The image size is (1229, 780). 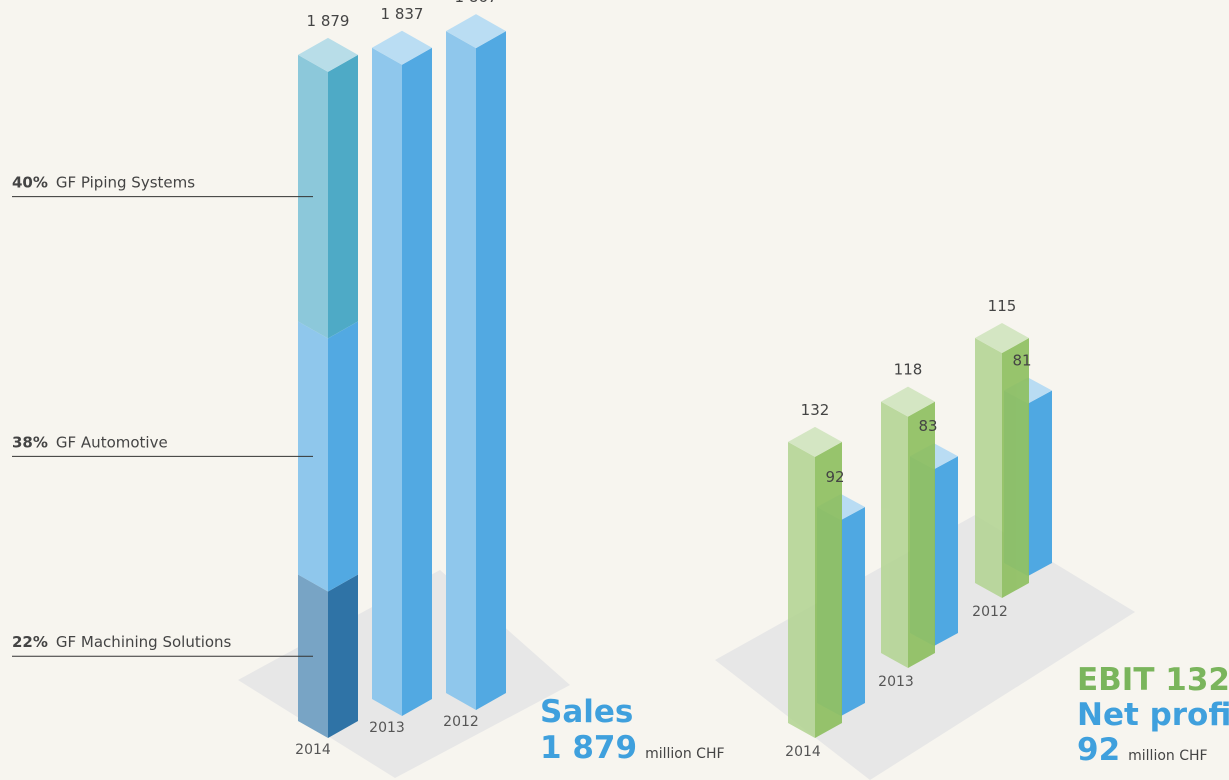 I want to click on headline: Sales, so click(x=586, y=712).